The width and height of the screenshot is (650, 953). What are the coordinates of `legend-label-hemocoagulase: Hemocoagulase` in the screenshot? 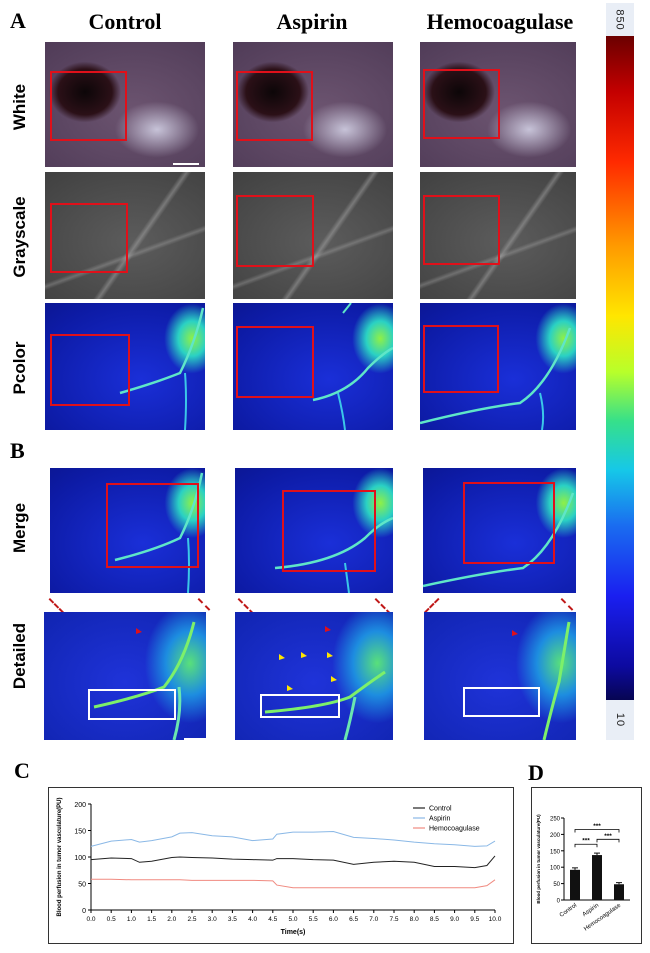 It's located at (454, 829).